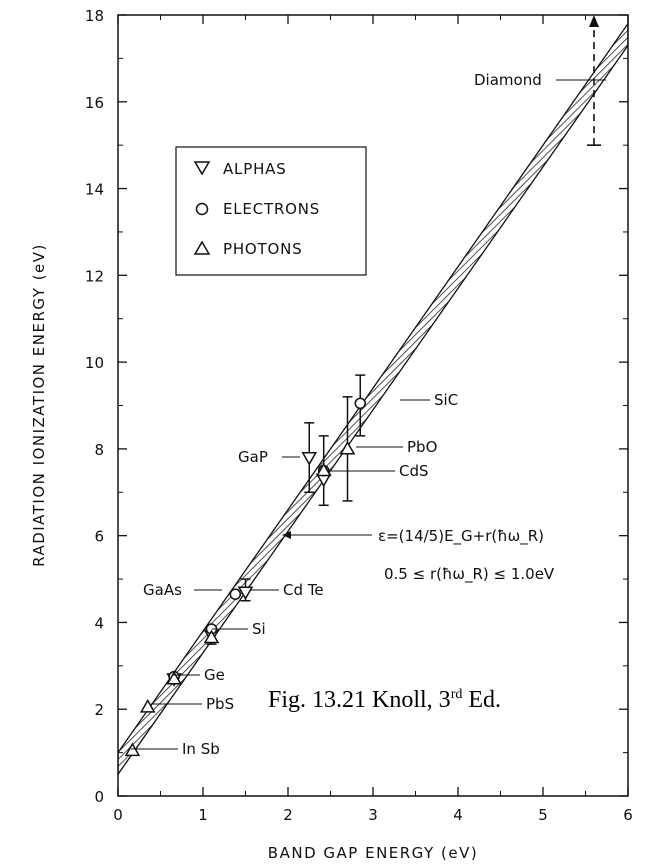 The image size is (646, 867). What do you see at coordinates (39, 405) in the screenshot?
I see `y-axis-title: RADIATION IONIZATION ENERGY (eV)` at bounding box center [39, 405].